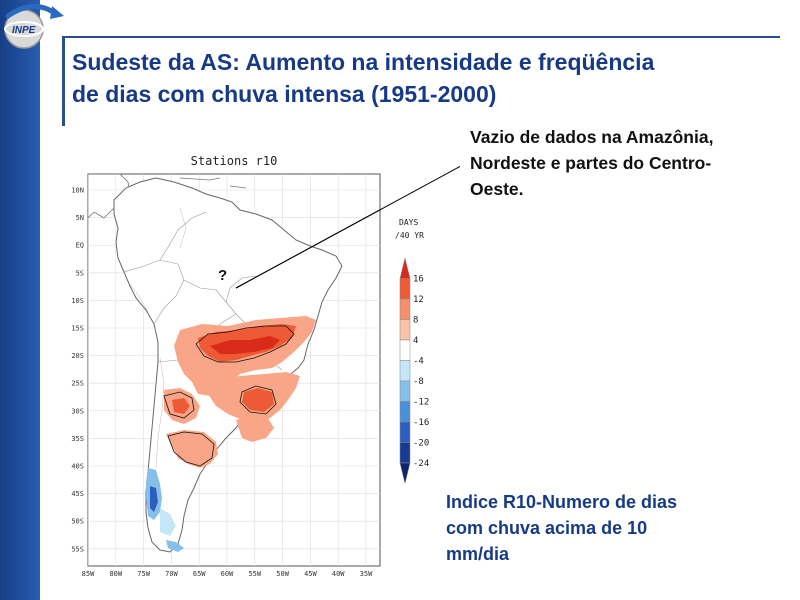  Describe the element at coordinates (421, 464) in the screenshot. I see `colorbar-label: -24` at that location.